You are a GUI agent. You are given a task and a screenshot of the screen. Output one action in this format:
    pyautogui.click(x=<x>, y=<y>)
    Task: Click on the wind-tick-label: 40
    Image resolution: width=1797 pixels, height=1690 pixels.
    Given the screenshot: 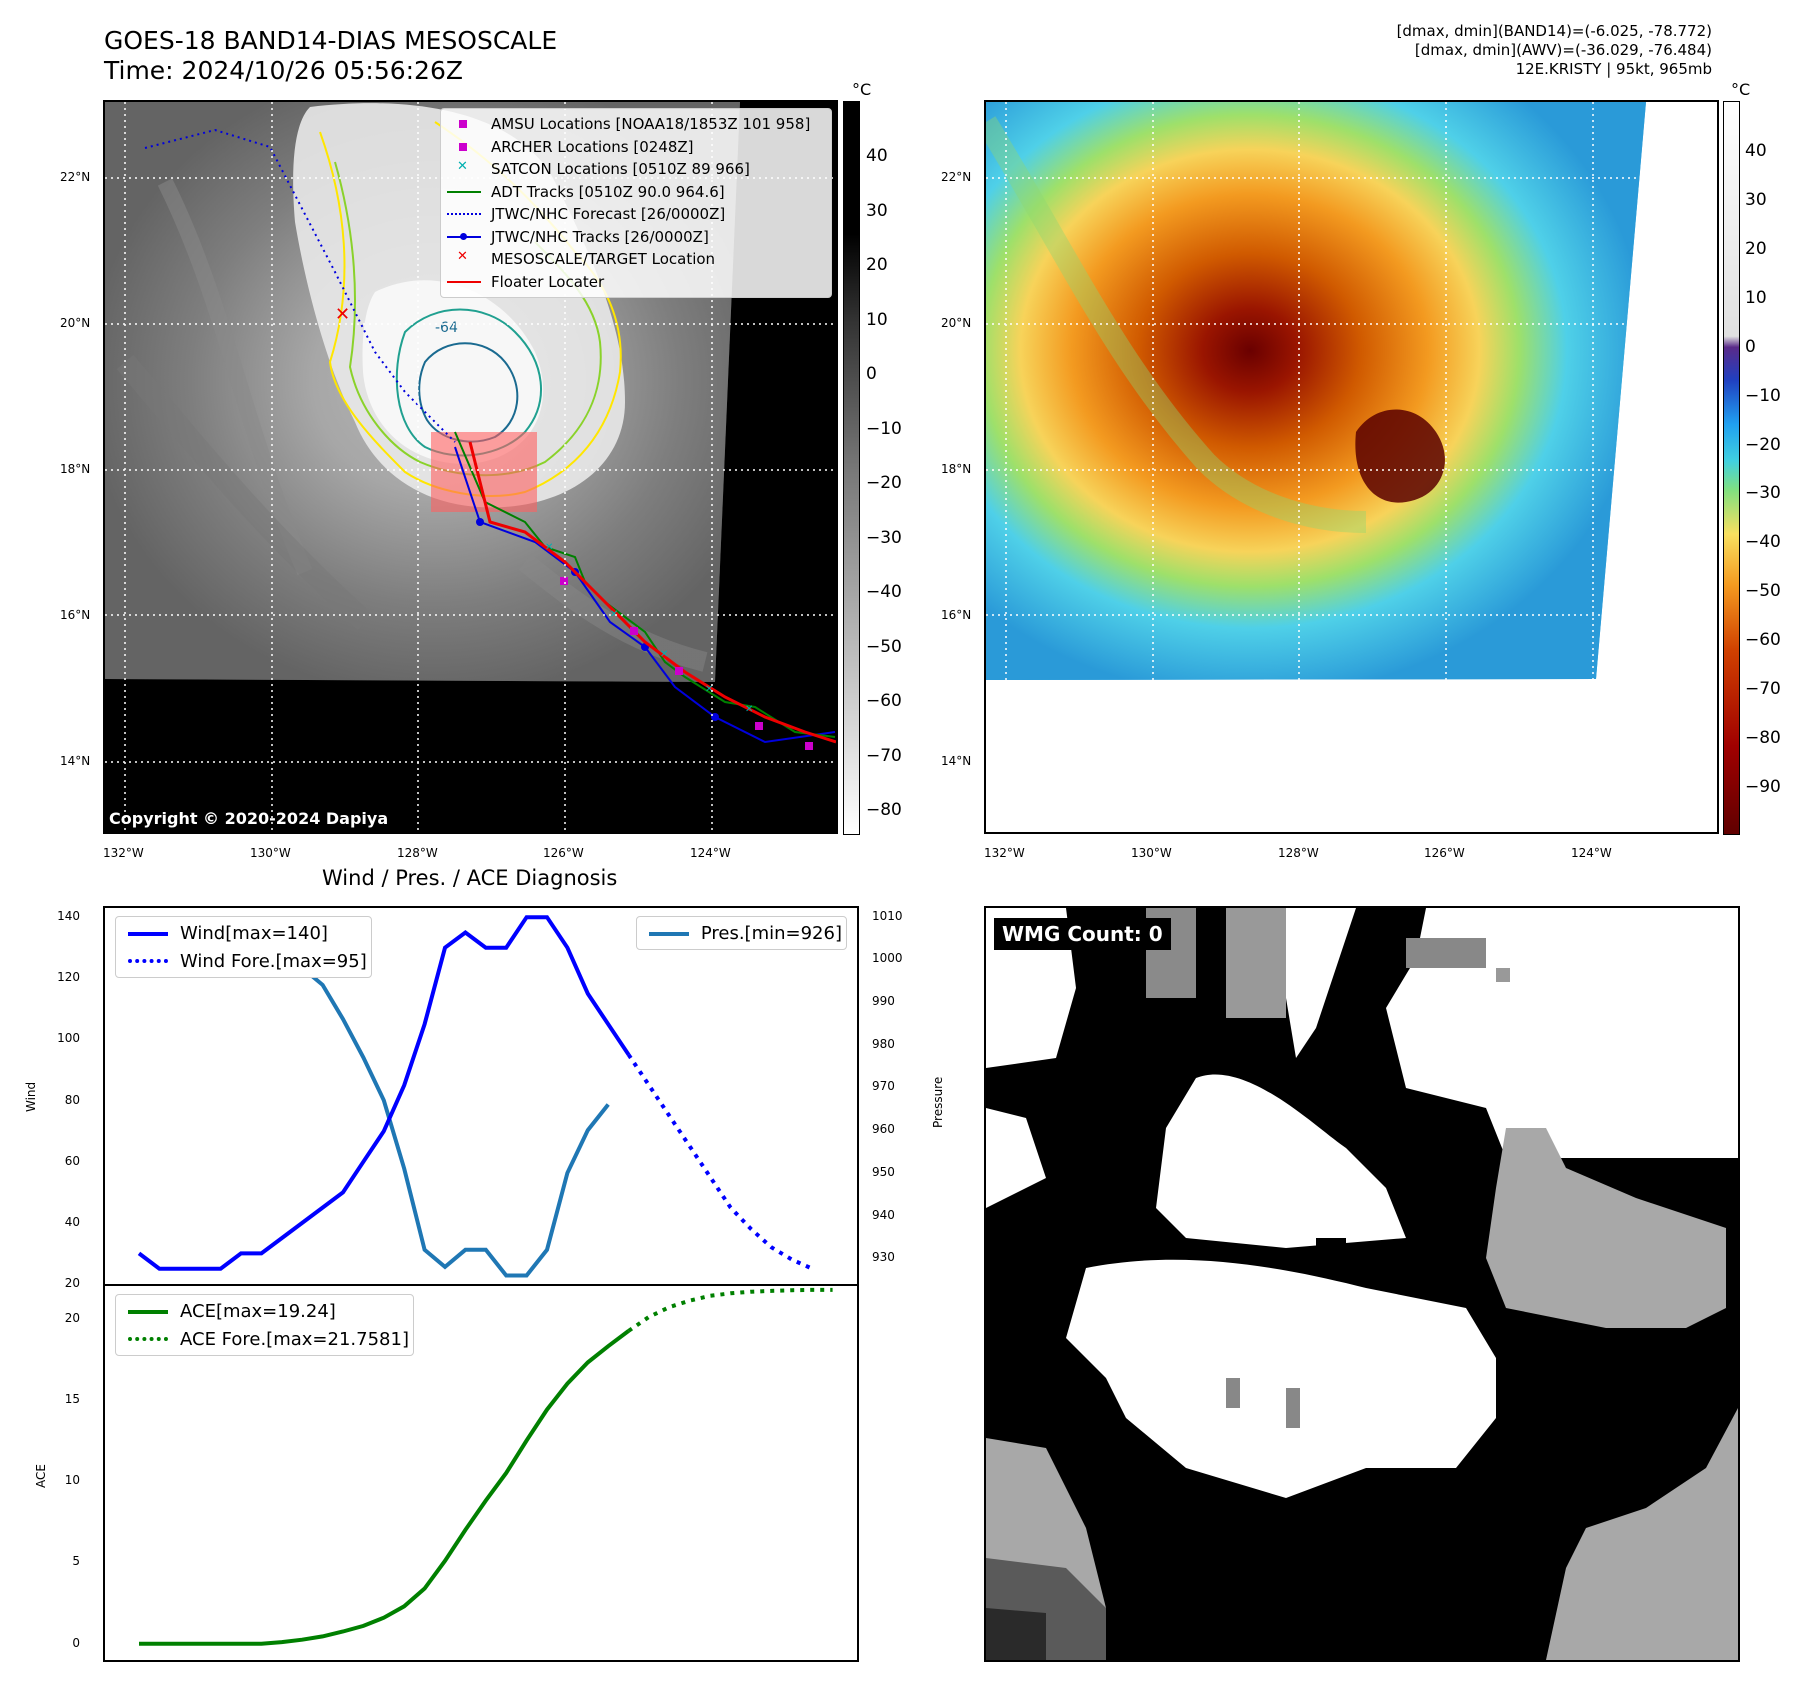 What is the action you would take?
    pyautogui.click(x=72, y=1221)
    